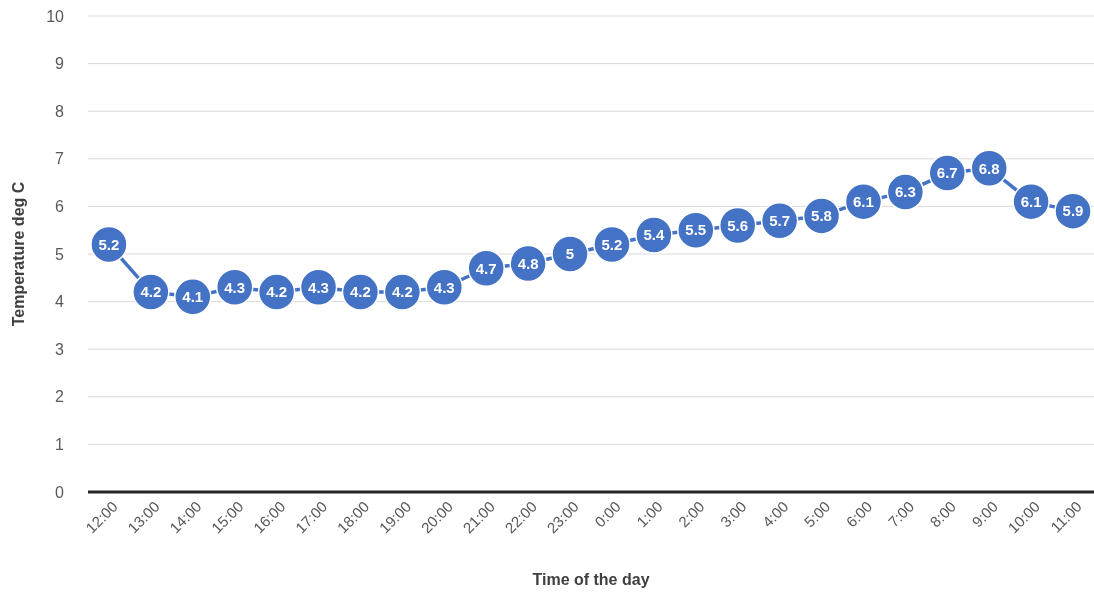  I want to click on data-label: 5.8, so click(821, 216).